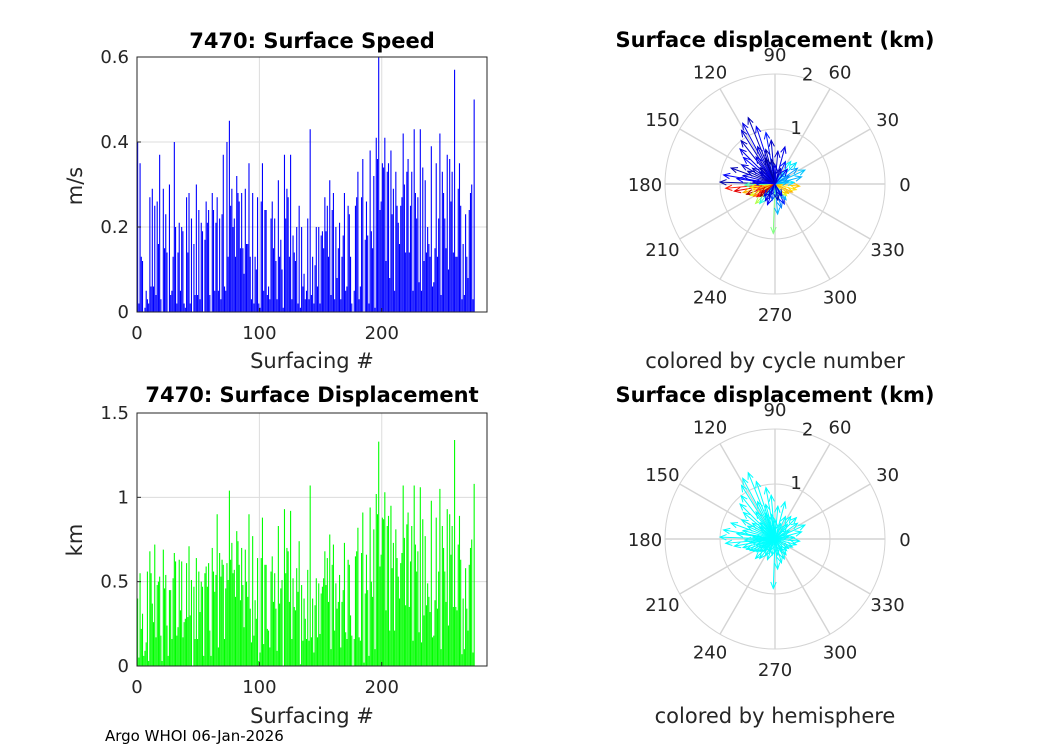  I want to click on footer-stamp: Argo WHOI 06-Jan-2026, so click(194, 736).